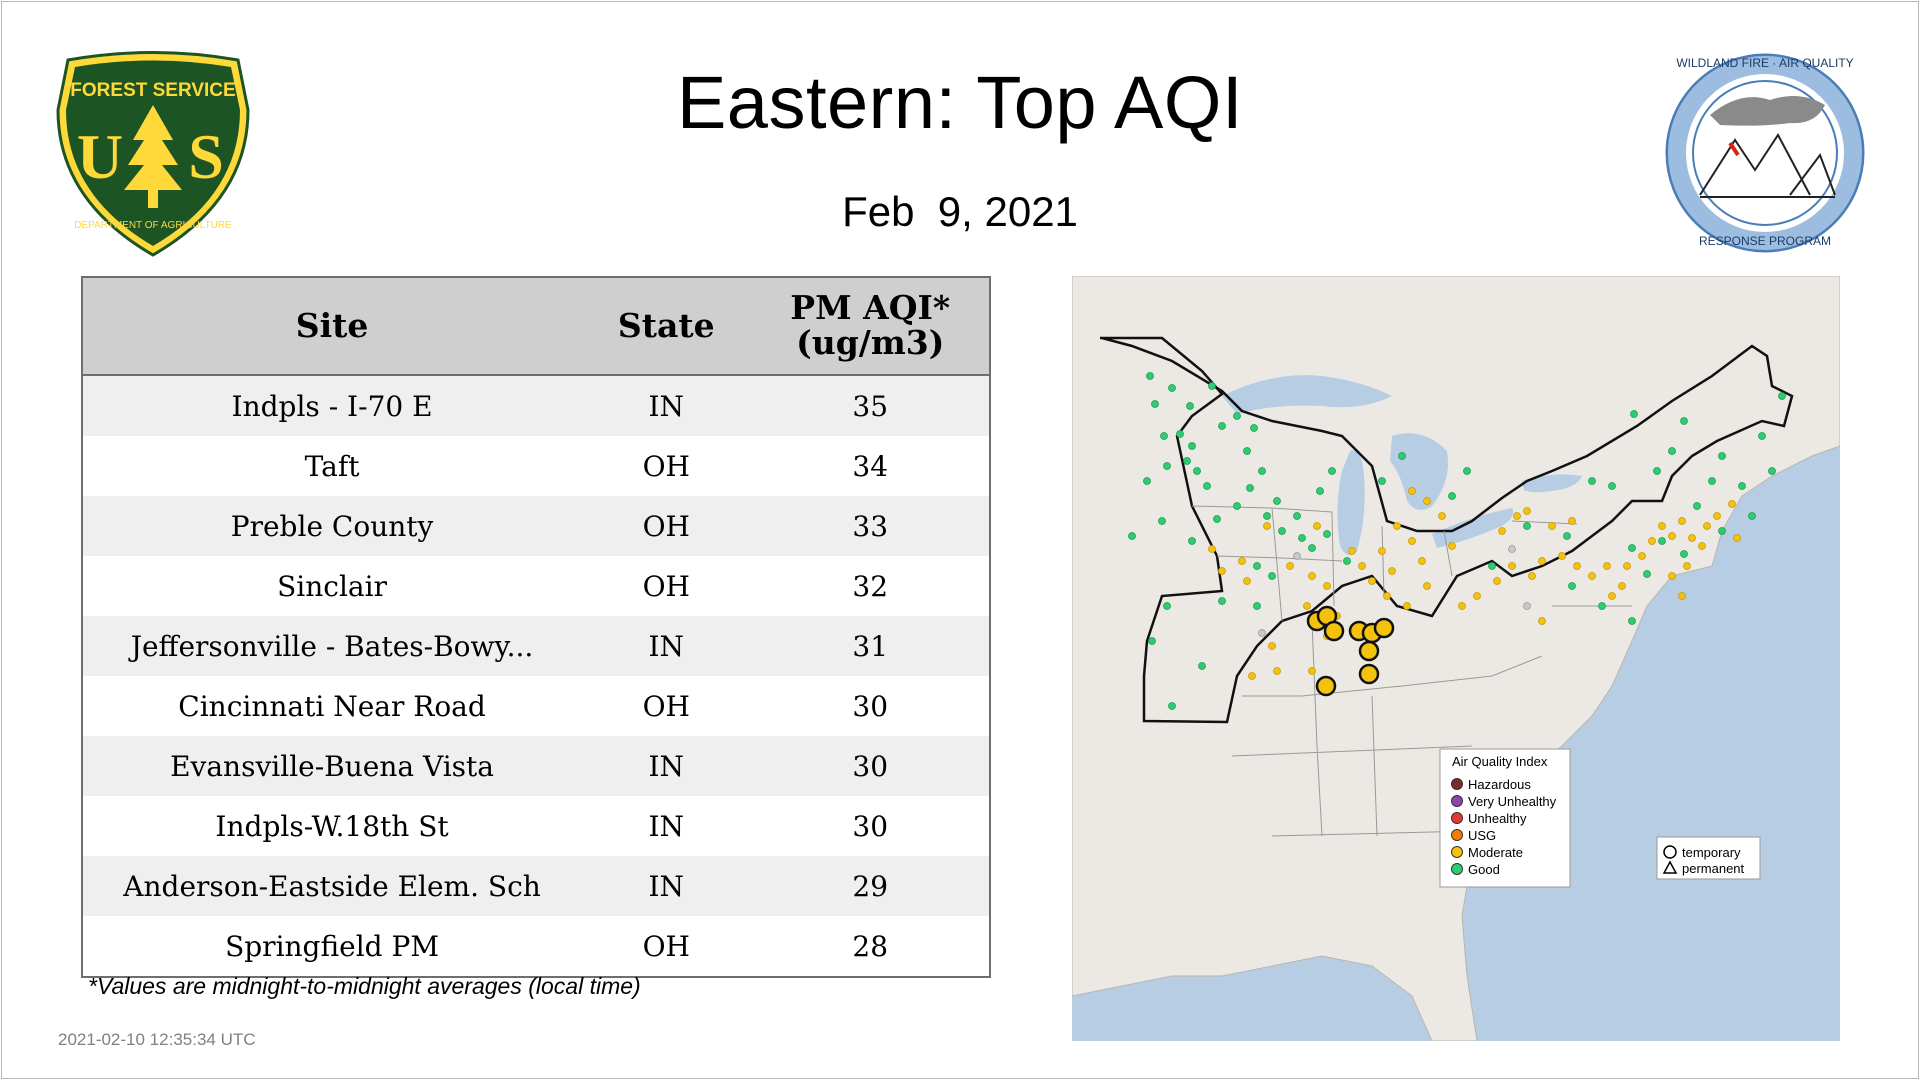  I want to click on aqi-cell: 35, so click(870, 405).